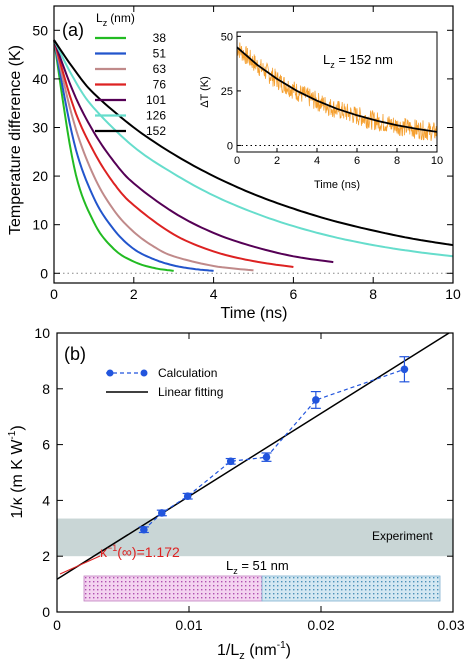 The width and height of the screenshot is (474, 663). I want to click on legend-label-51: 51, so click(160, 54).